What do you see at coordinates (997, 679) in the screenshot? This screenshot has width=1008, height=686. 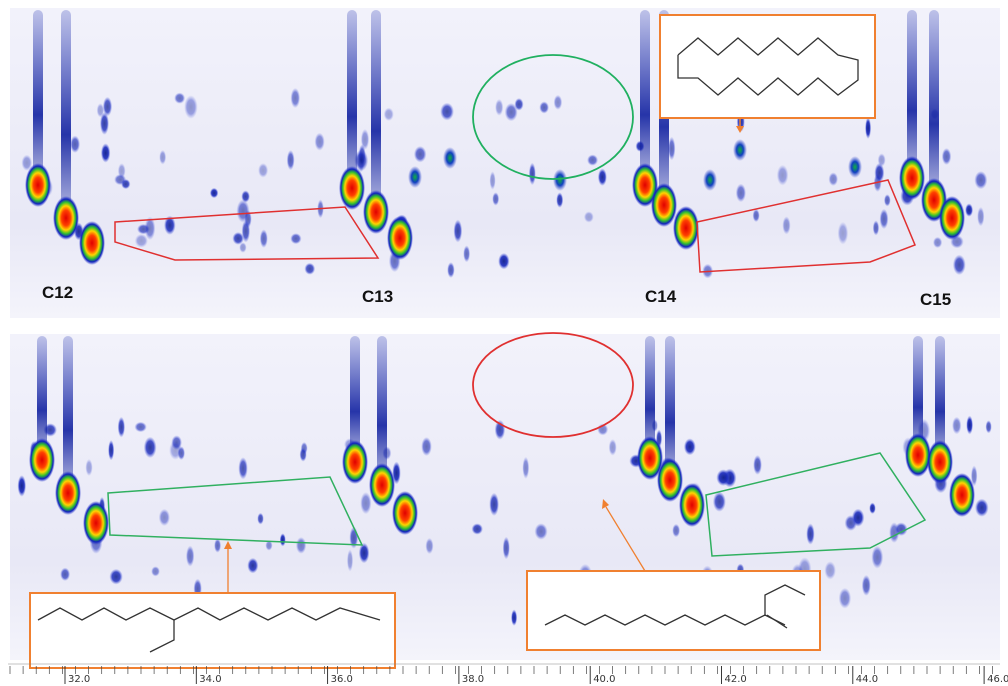 I see `tick-label: 46.0` at bounding box center [997, 679].